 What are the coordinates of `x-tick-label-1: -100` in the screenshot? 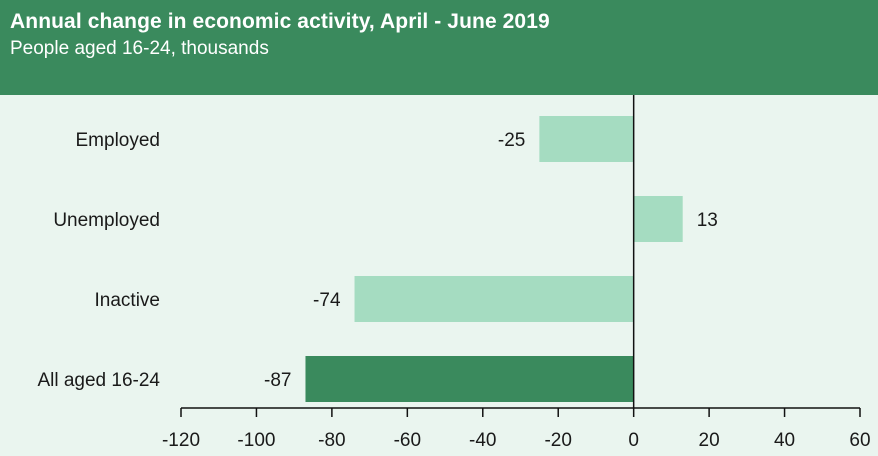 It's located at (256, 440).